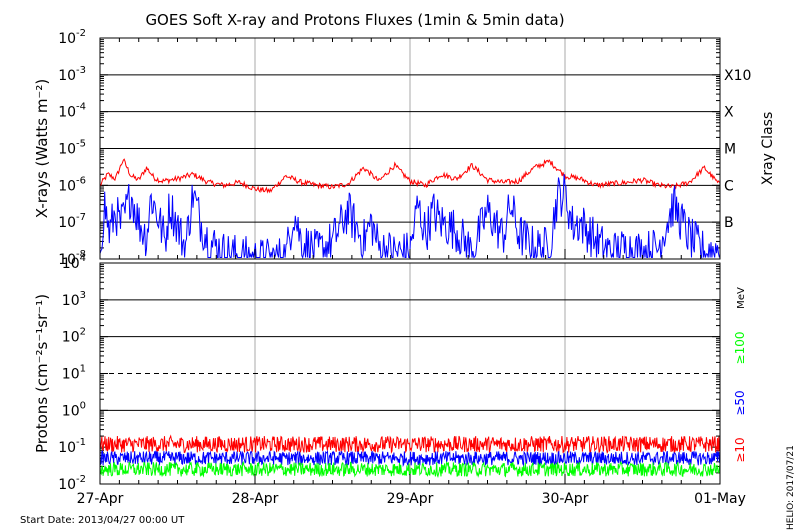 The image size is (800, 530). I want to click on x-tick-label: 28-Apr, so click(255, 499).